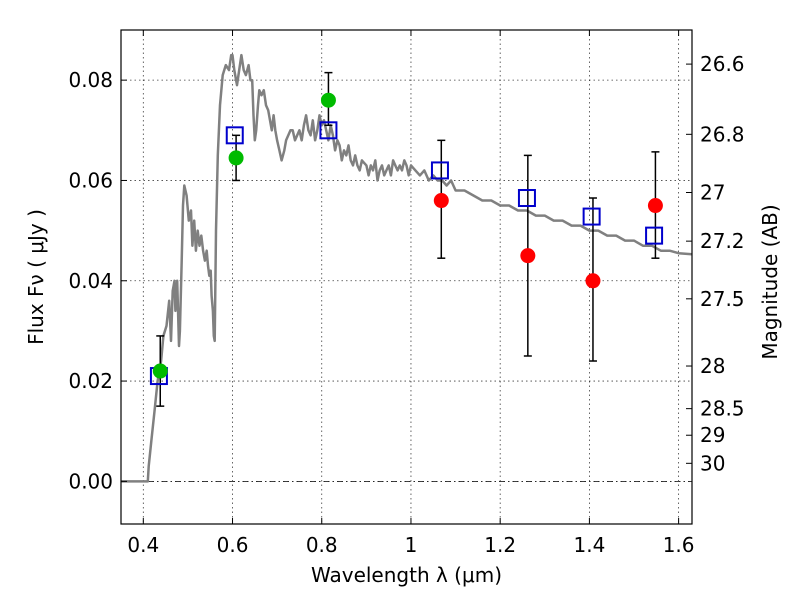 This screenshot has height=600, width=800. I want to click on right-tick-label: 29, so click(712, 435).